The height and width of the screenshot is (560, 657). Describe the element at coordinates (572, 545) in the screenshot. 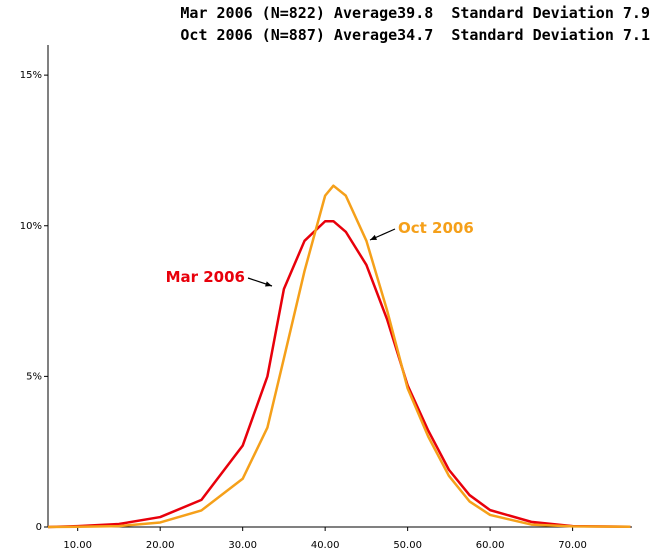

I see `x-tick-label: 70.00` at that location.